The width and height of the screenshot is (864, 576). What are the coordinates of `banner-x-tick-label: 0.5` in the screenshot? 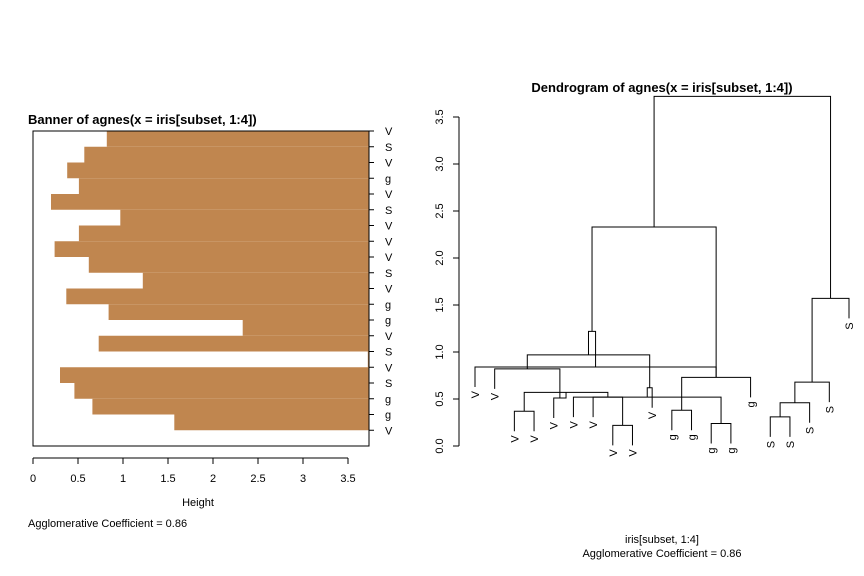 It's located at (77, 479).